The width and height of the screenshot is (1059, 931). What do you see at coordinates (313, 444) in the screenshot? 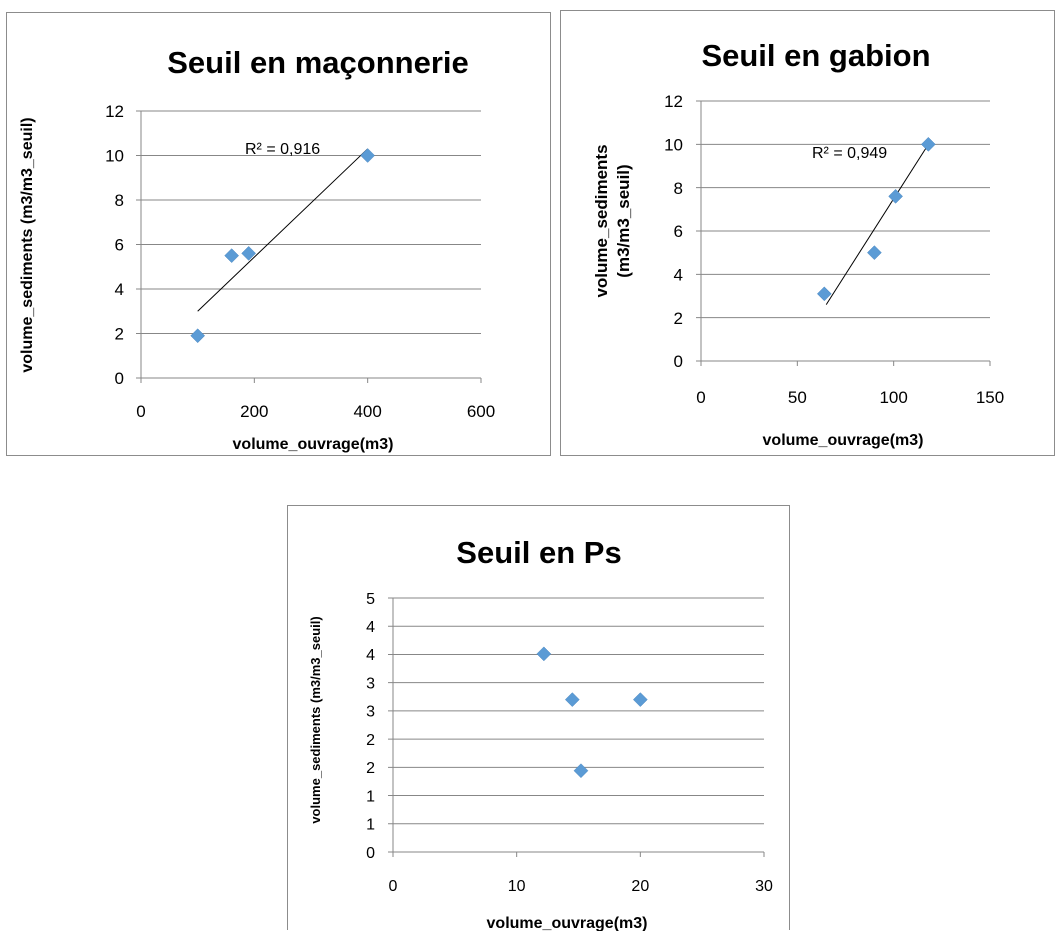
I see `chart1-x-axis-label: volume_ouvrage(m3)` at bounding box center [313, 444].